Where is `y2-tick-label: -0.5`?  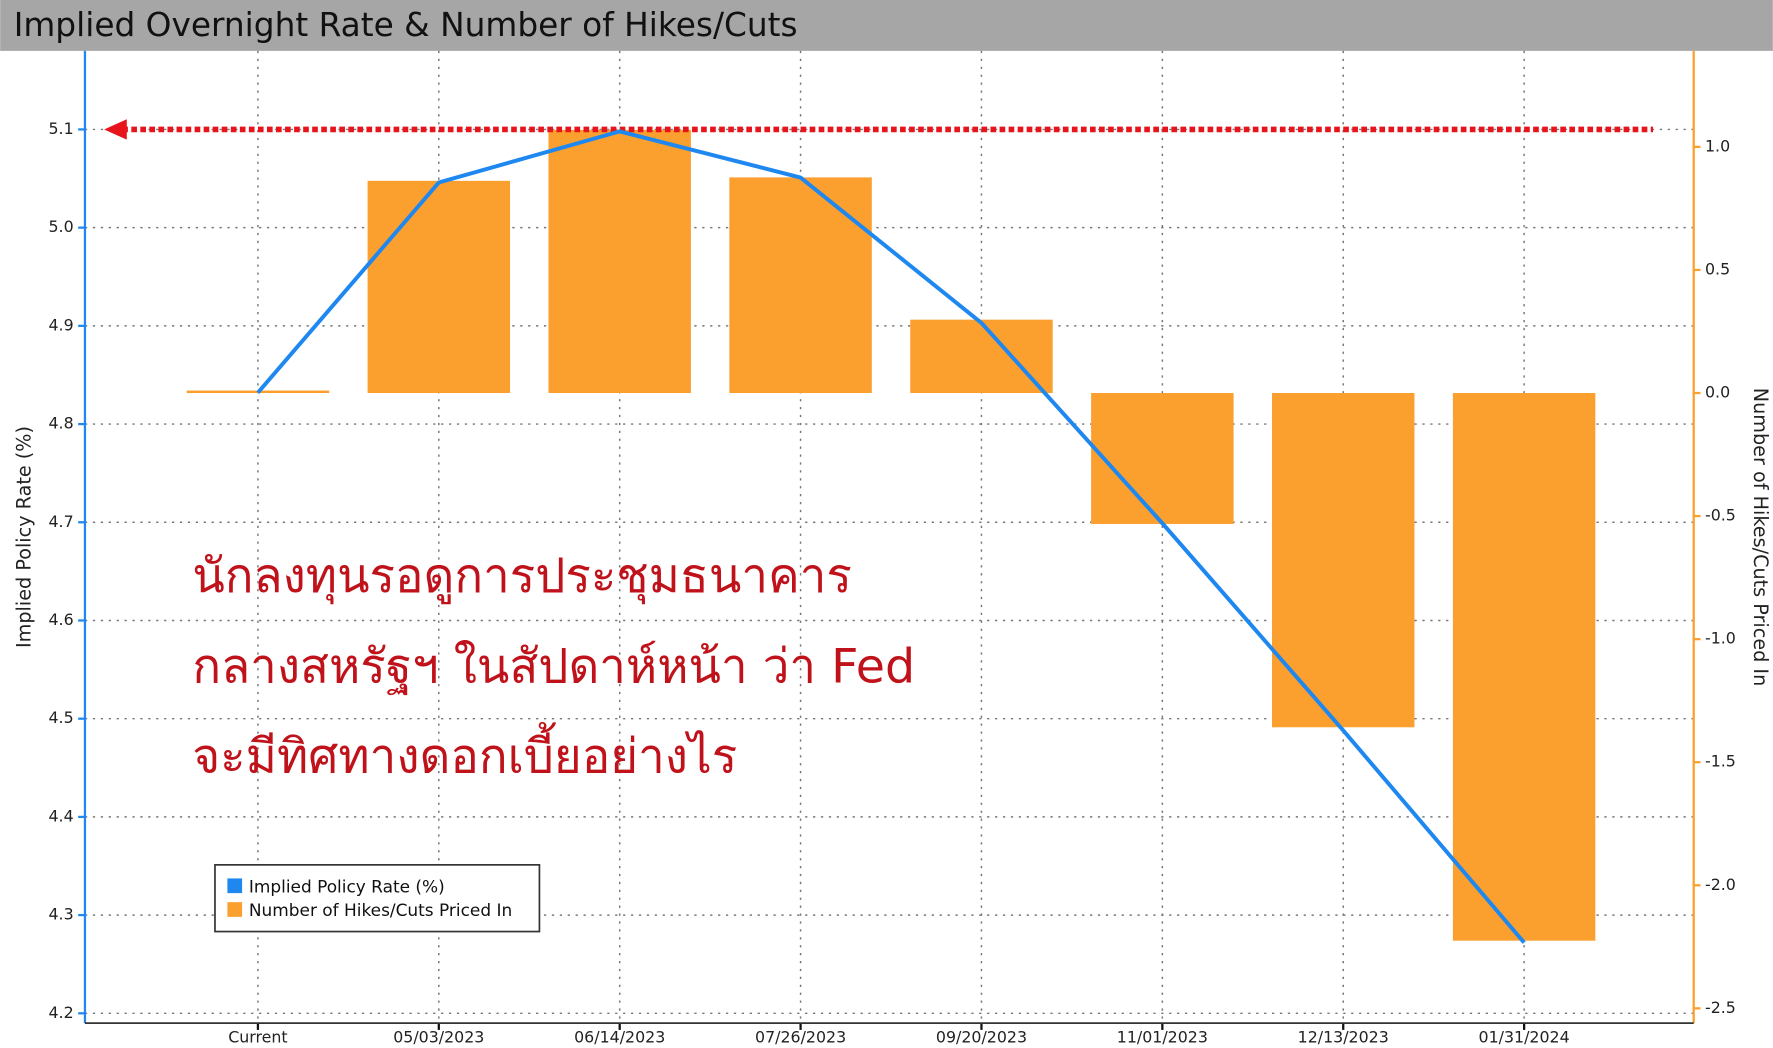
y2-tick-label: -0.5 is located at coordinates (1720, 515).